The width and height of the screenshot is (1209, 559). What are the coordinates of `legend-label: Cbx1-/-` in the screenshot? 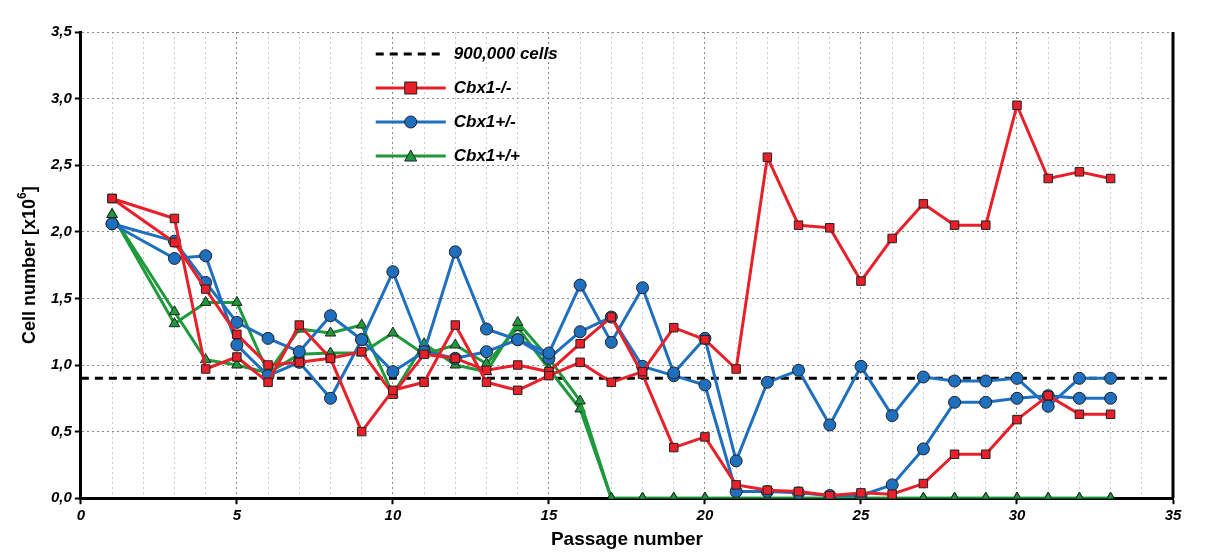 It's located at (482, 87).